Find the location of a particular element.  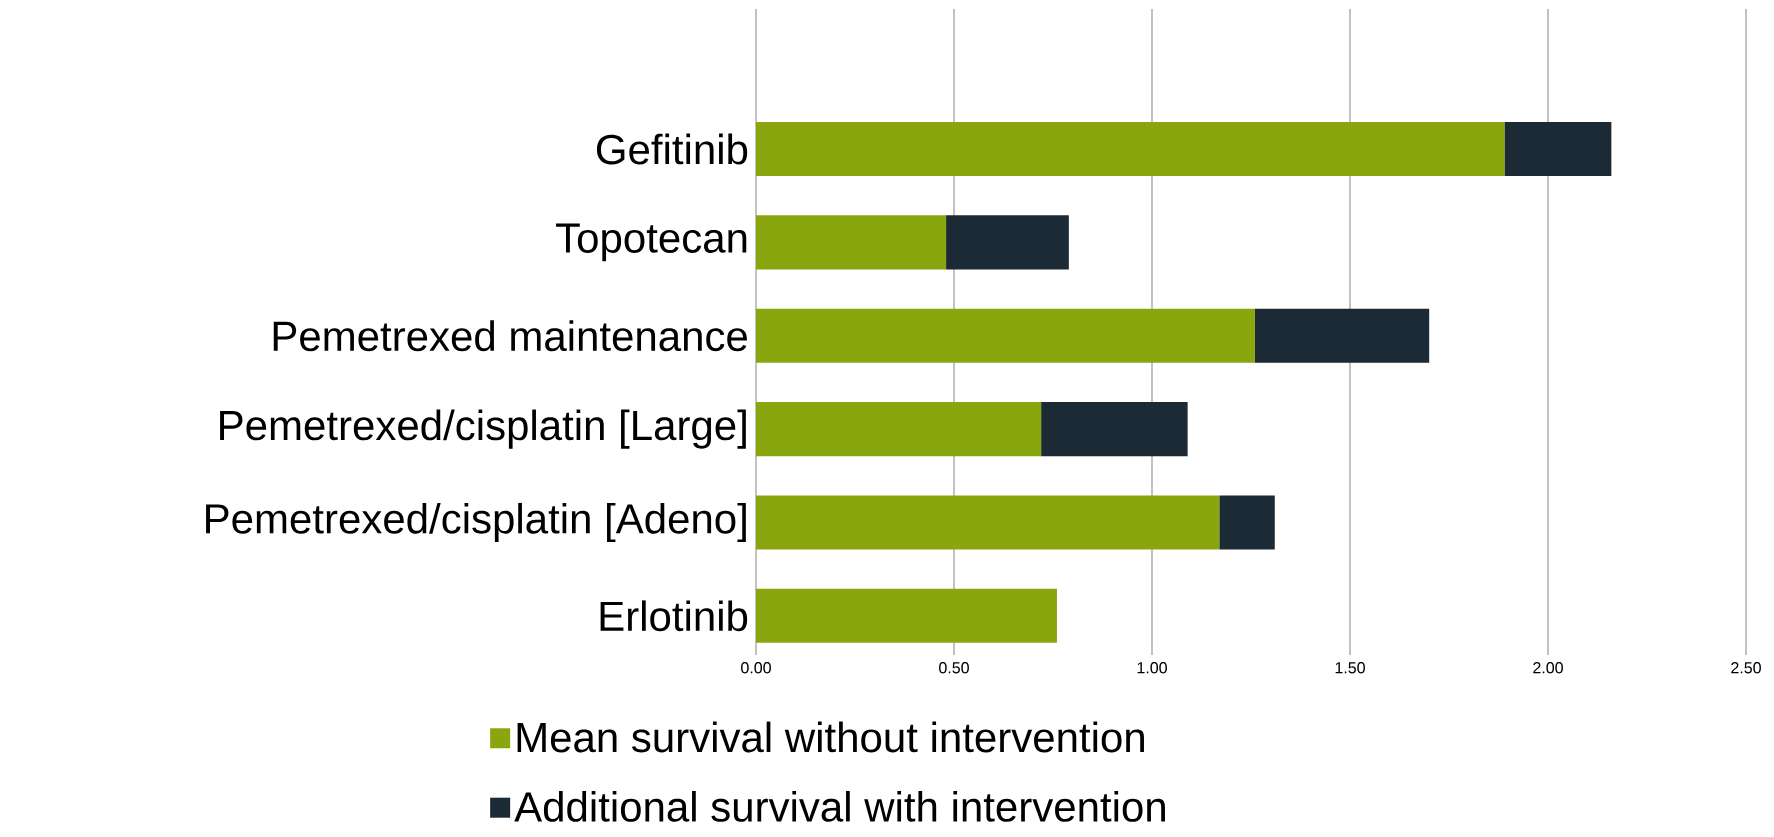

legend-label: Mean survival without intervention is located at coordinates (830, 737).